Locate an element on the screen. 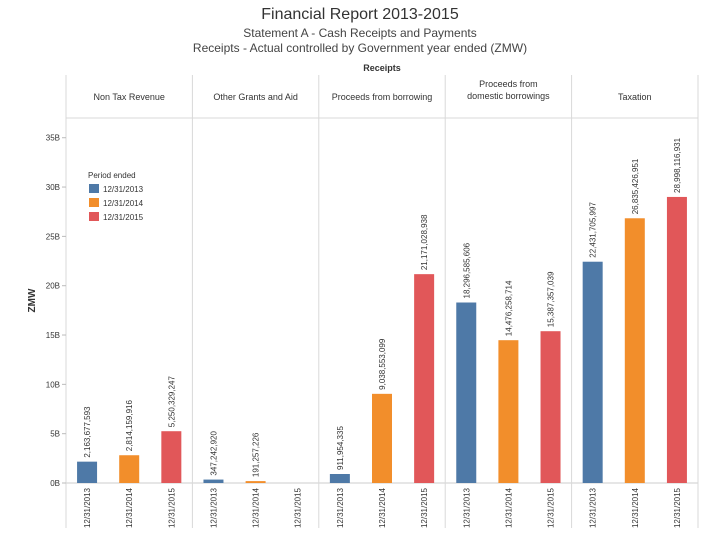 This screenshot has height=540, width=720. data-label: 5,250,329,247 is located at coordinates (171, 401).